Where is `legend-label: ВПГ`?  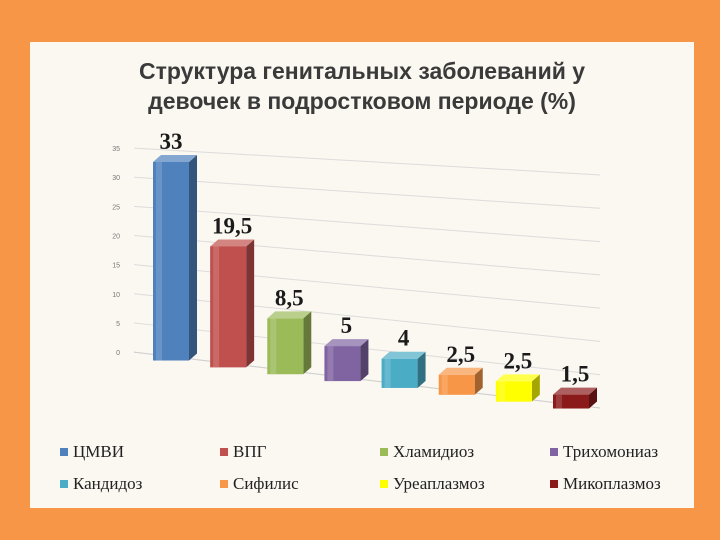
legend-label: ВПГ is located at coordinates (250, 451).